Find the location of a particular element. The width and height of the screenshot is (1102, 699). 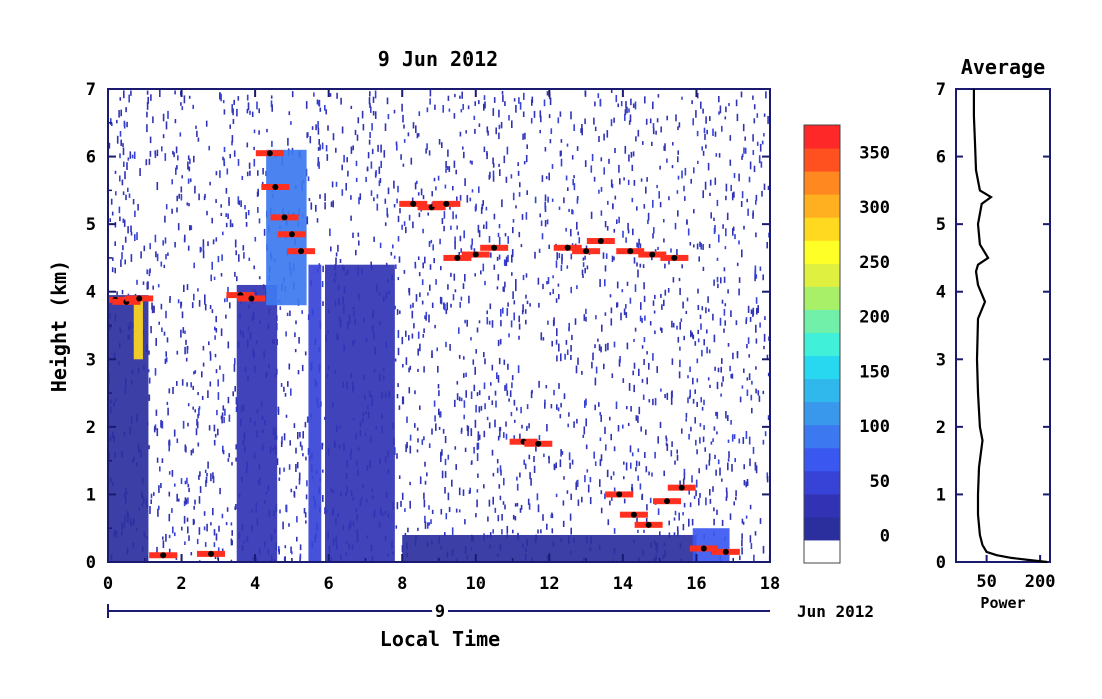

x-tick-label: 4 is located at coordinates (255, 584).